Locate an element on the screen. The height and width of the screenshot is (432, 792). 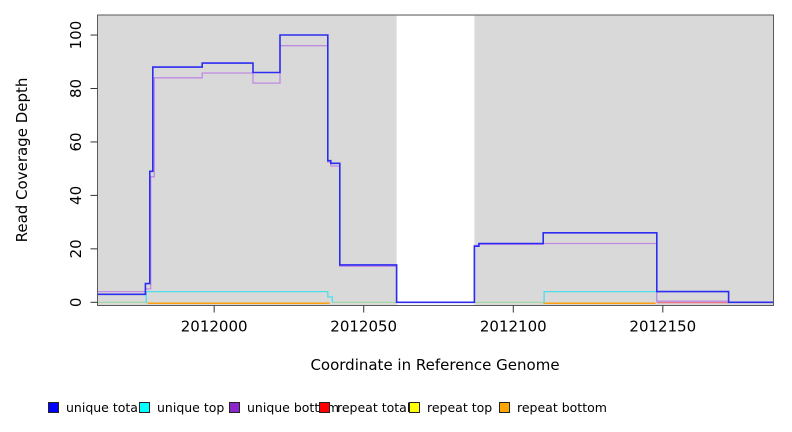
x-axis-title: Coordinate in Reference Genome is located at coordinates (434, 365).